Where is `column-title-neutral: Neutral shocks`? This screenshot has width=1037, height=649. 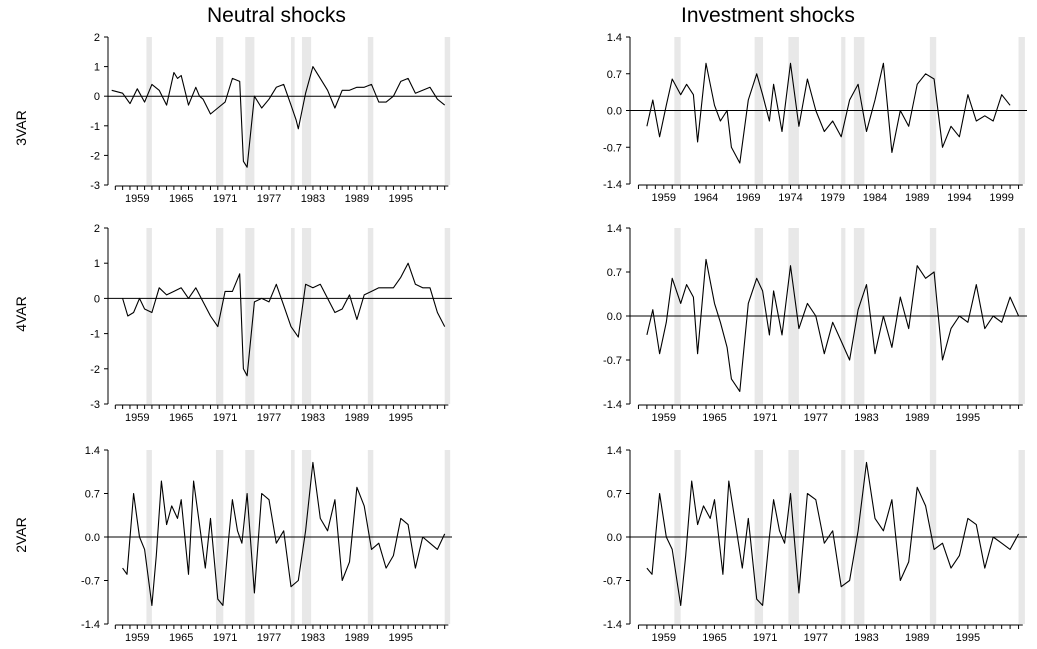 column-title-neutral: Neutral shocks is located at coordinates (276, 15).